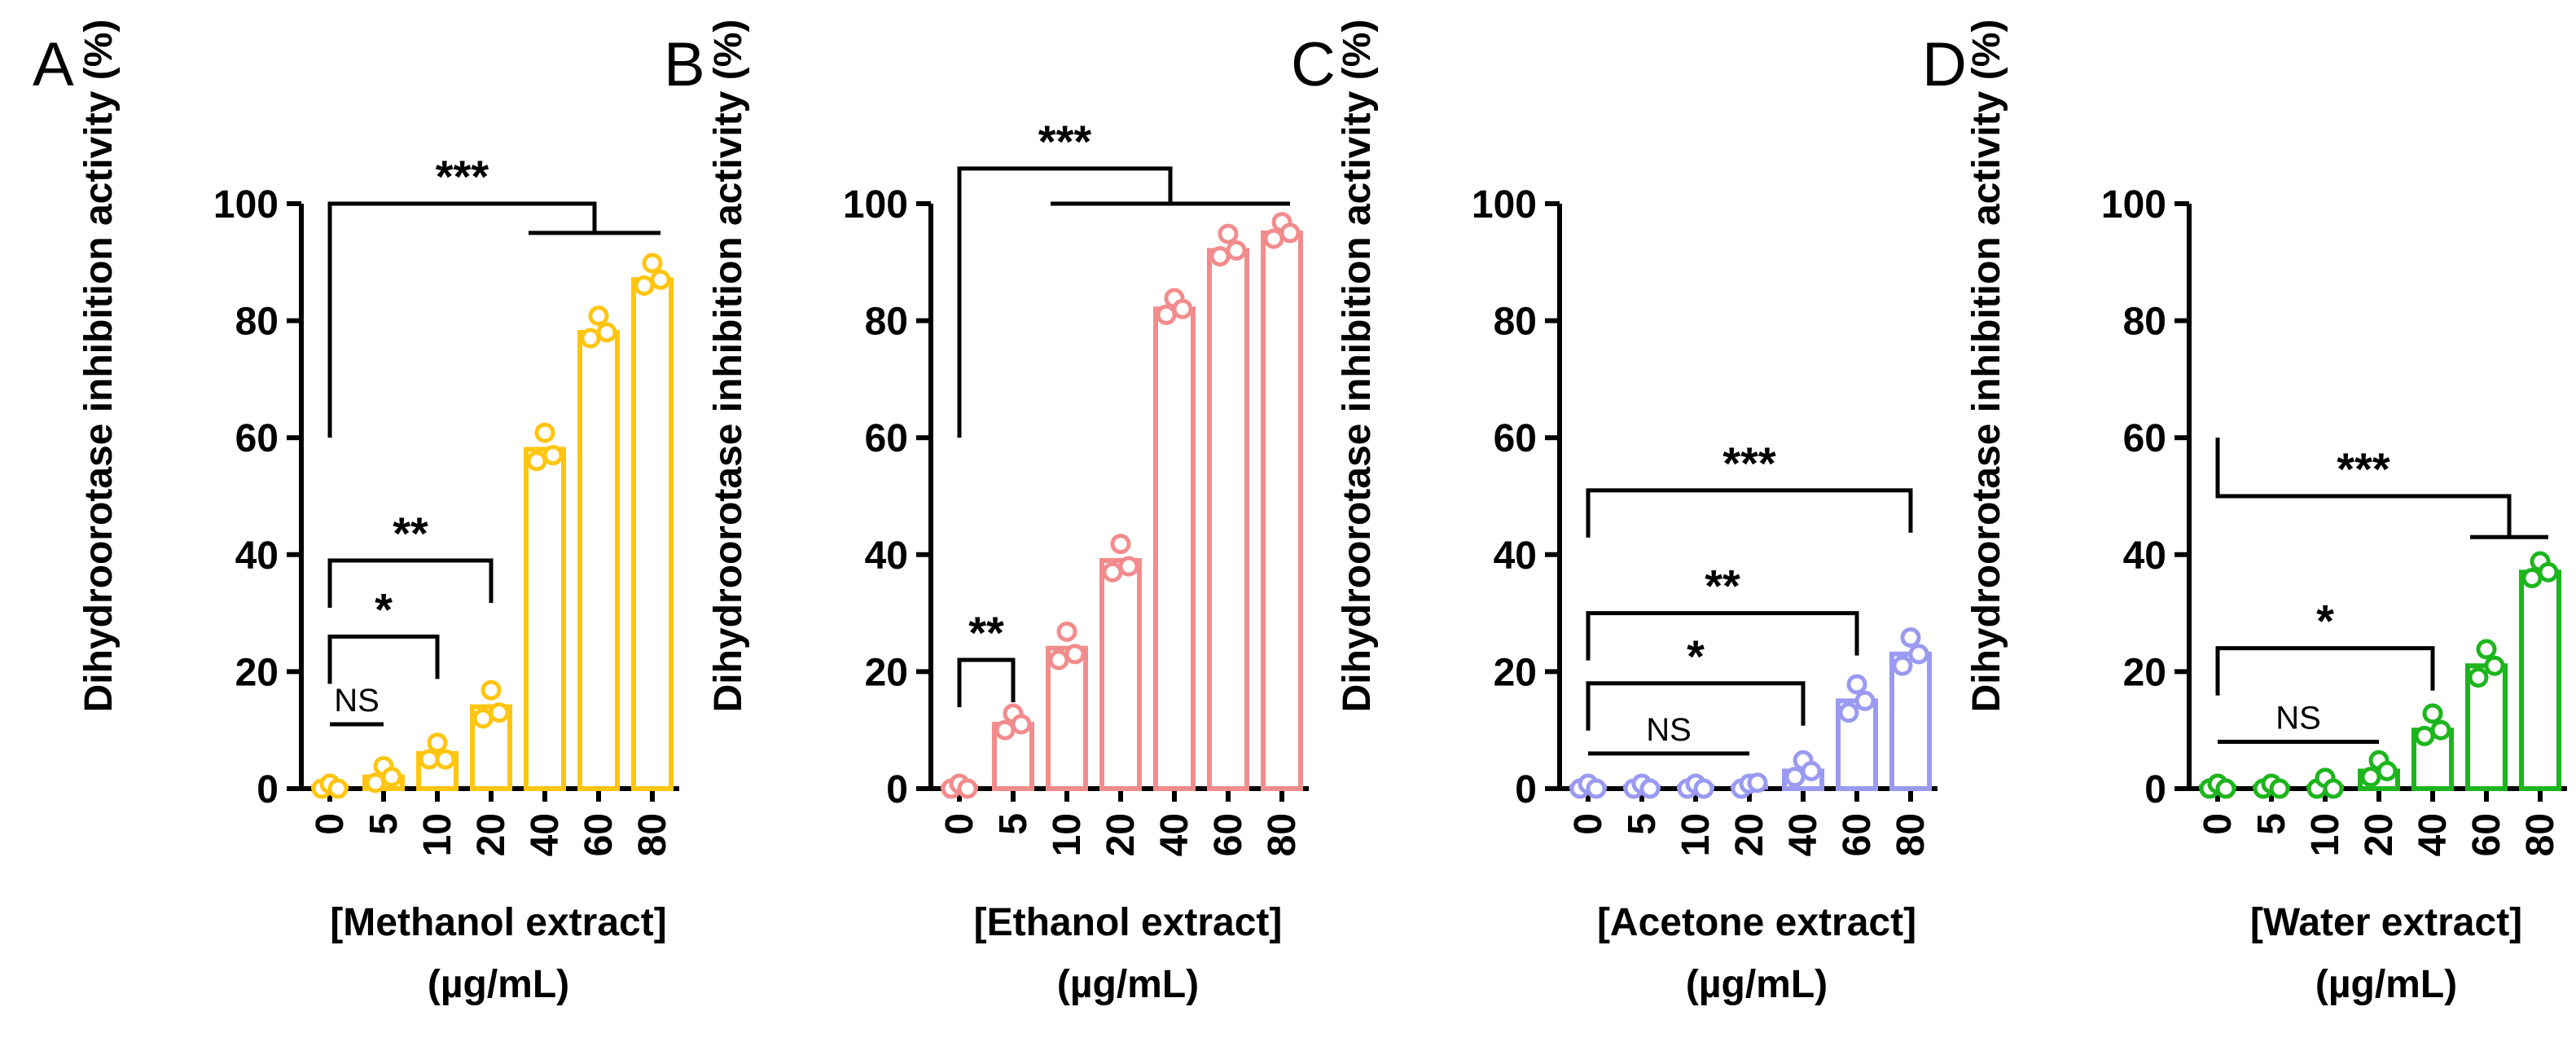  I want to click on x-axis-title: [Methanol extract], so click(498, 922).